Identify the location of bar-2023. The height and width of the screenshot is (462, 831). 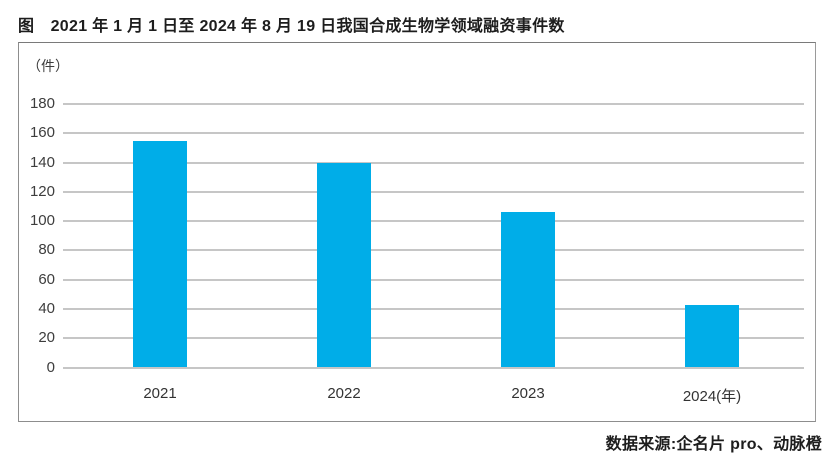
(528, 290).